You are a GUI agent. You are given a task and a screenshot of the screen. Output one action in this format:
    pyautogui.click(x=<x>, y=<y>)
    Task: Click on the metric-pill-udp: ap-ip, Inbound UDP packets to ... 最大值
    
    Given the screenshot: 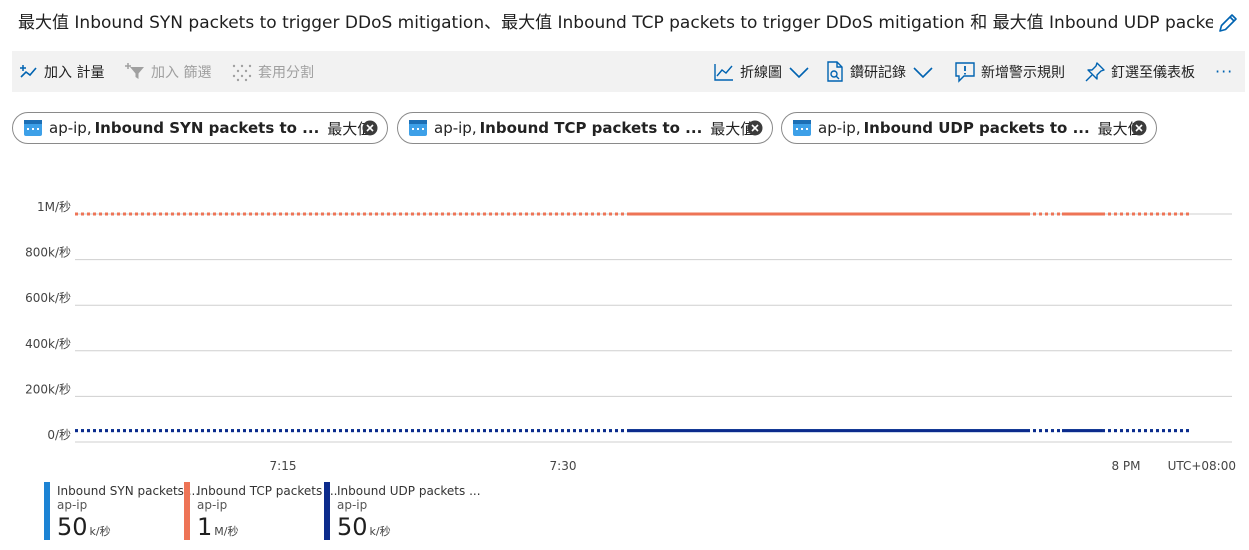 What is the action you would take?
    pyautogui.click(x=969, y=128)
    